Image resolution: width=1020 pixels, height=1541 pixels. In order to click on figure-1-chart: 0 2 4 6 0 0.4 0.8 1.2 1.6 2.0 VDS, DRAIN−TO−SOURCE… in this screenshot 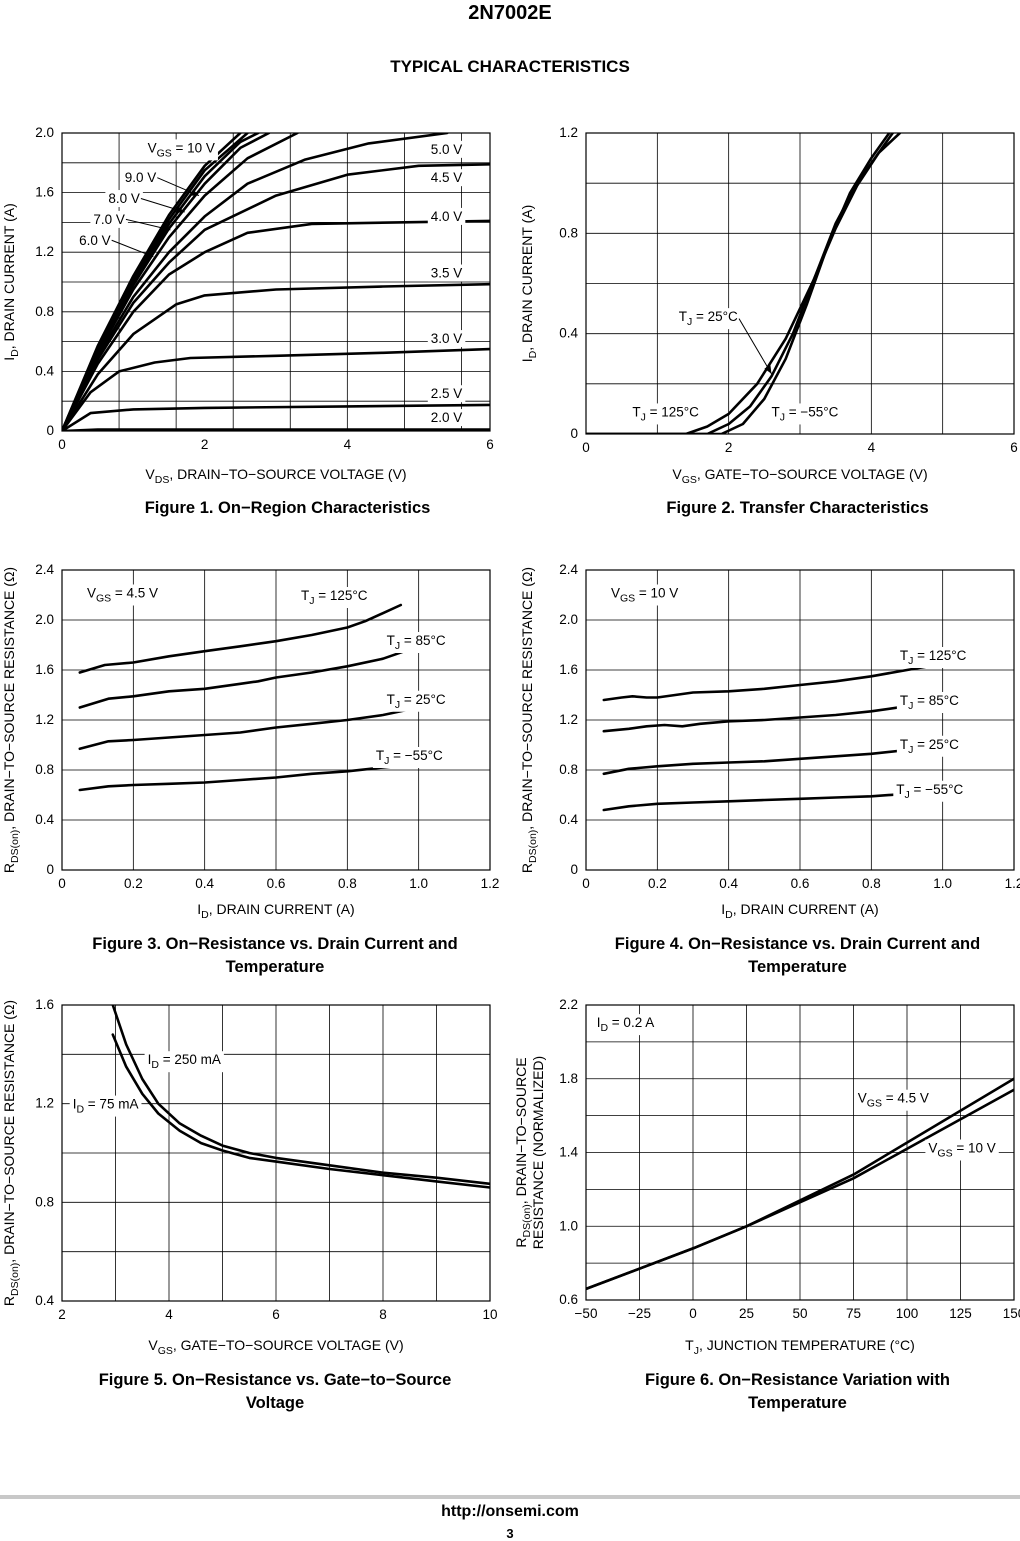, I will do `click(255, 293)`.